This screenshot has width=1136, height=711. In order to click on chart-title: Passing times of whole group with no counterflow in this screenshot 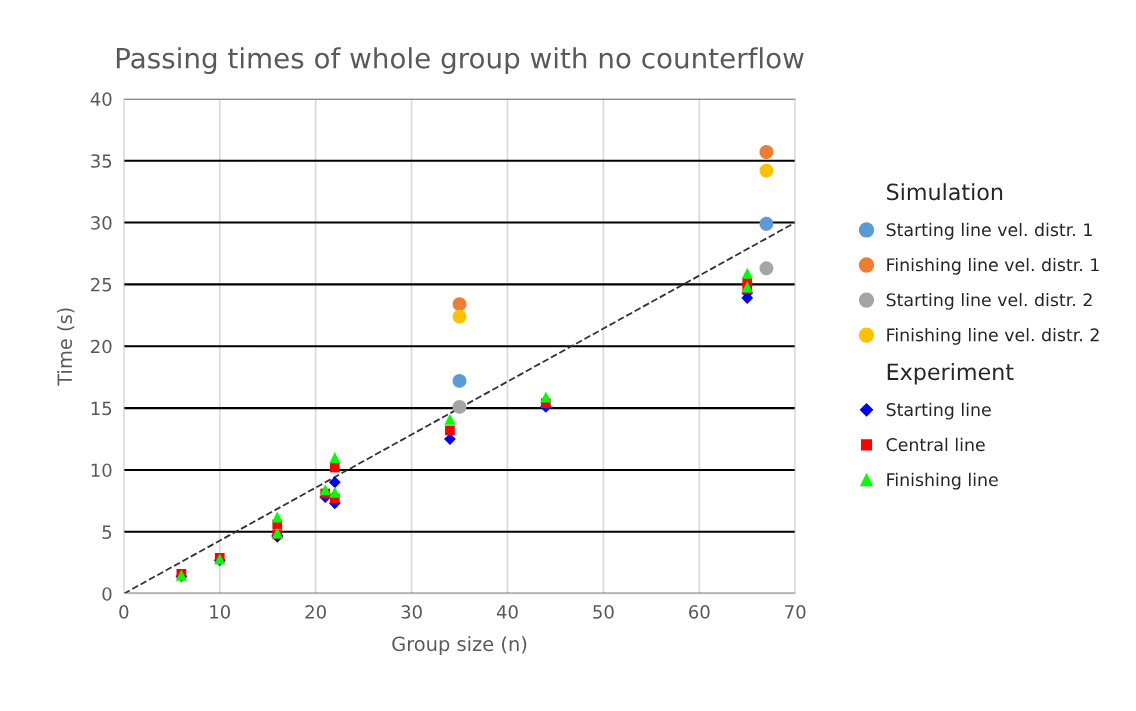, I will do `click(460, 61)`.